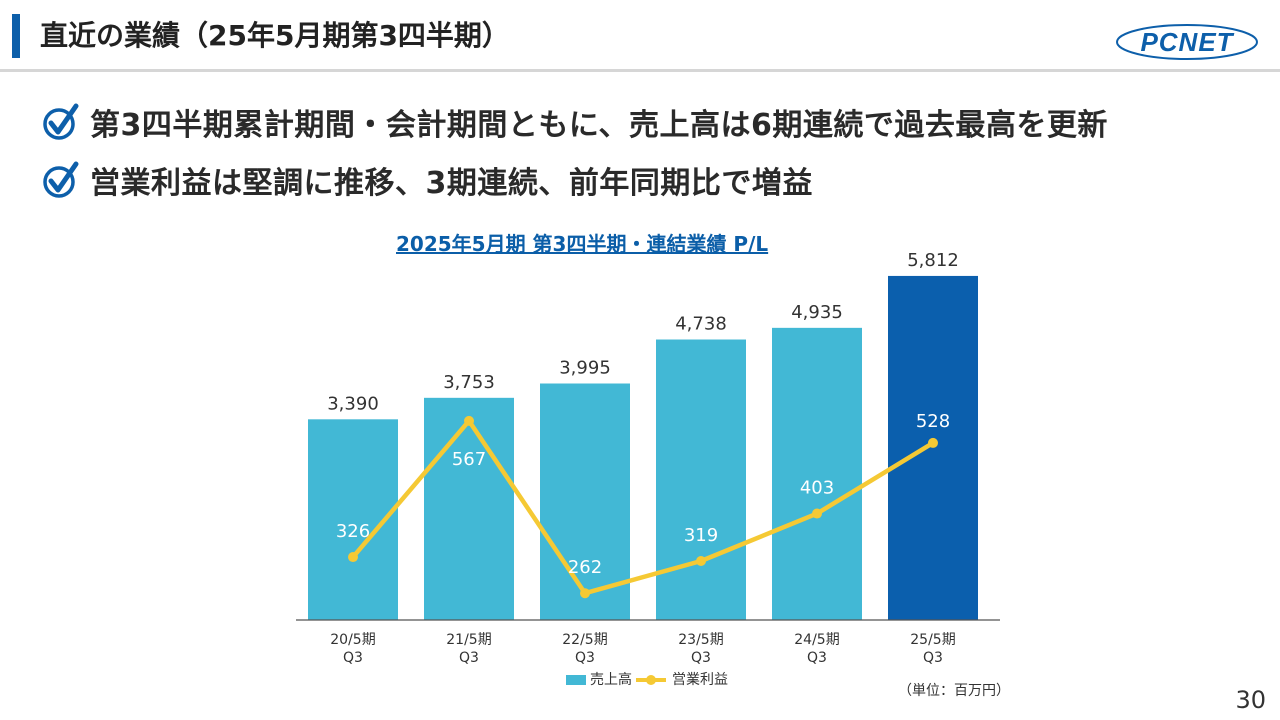 The height and width of the screenshot is (720, 1280). What do you see at coordinates (353, 403) in the screenshot?
I see `bar-value-label: 3,390` at bounding box center [353, 403].